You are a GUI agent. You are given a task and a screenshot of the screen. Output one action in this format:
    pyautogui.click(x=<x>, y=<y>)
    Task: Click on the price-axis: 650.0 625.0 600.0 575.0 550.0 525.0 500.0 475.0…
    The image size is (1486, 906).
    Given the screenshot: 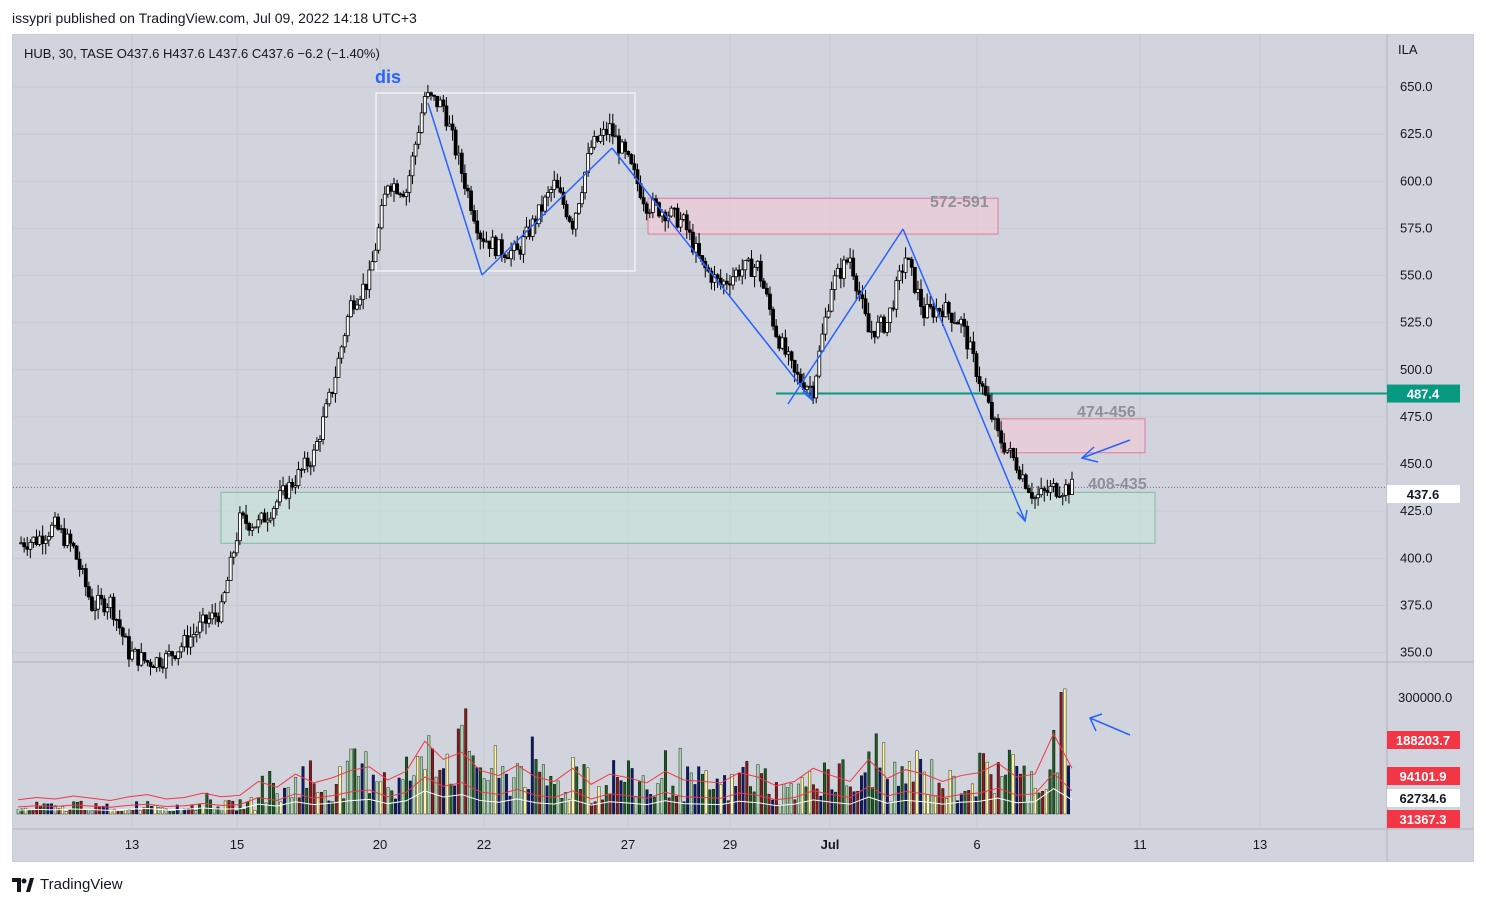 What is the action you would take?
    pyautogui.click(x=1425, y=392)
    